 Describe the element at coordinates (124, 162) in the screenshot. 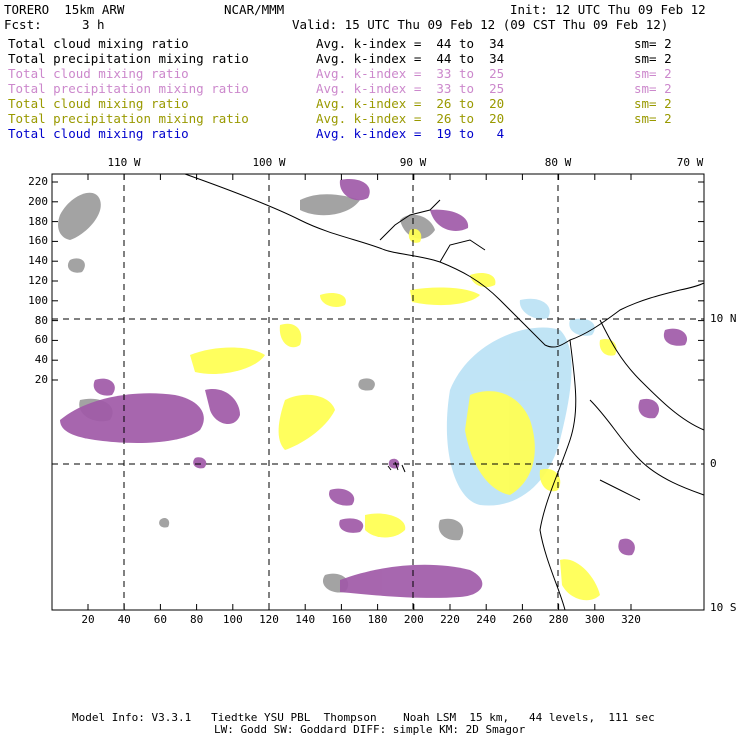

I see `lon-label: 110 W` at that location.